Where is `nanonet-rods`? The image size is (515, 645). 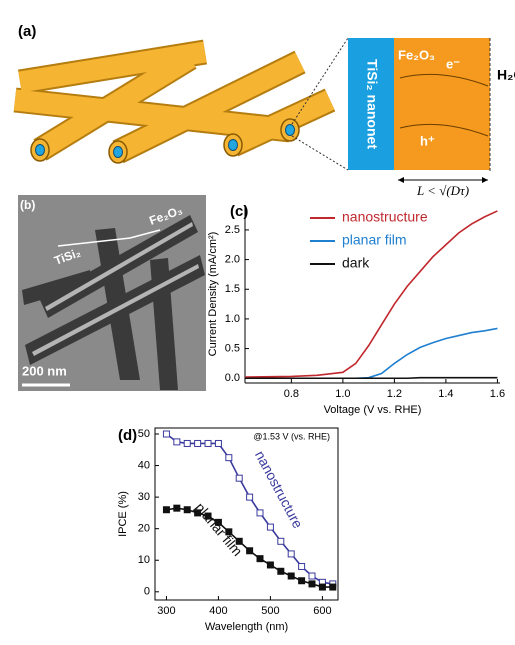
nanonet-rods is located at coordinates (174, 101).